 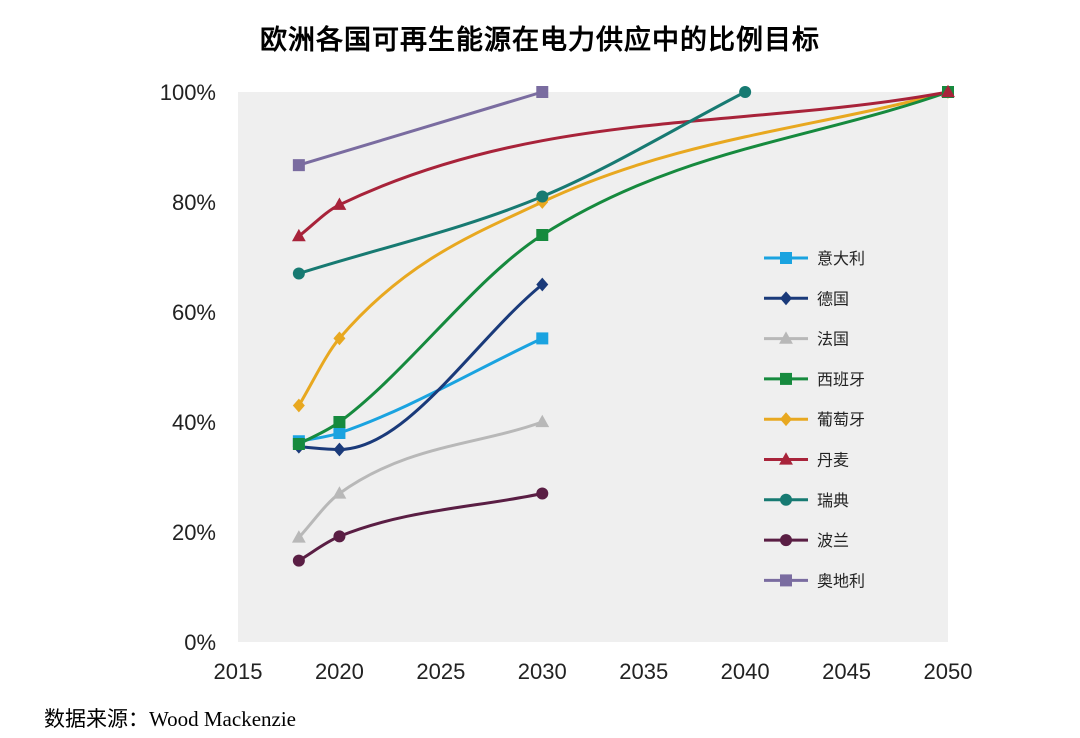 What do you see at coordinates (188, 92) in the screenshot?
I see `y-tick-label: 100%` at bounding box center [188, 92].